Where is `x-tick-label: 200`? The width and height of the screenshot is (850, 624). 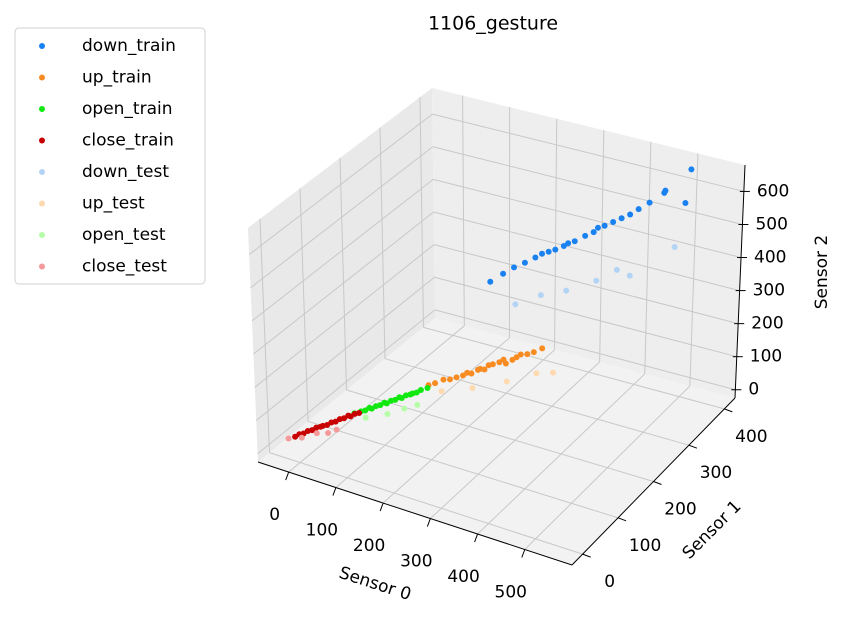 x-tick-label: 200 is located at coordinates (369, 546).